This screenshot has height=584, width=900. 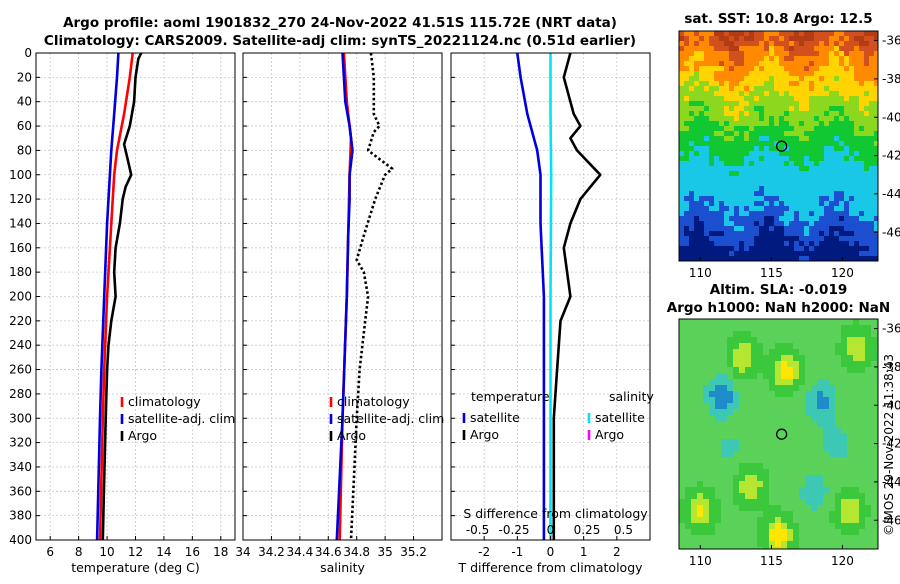 I want to click on s-axis-label: S difference from climatology, so click(x=555, y=513).